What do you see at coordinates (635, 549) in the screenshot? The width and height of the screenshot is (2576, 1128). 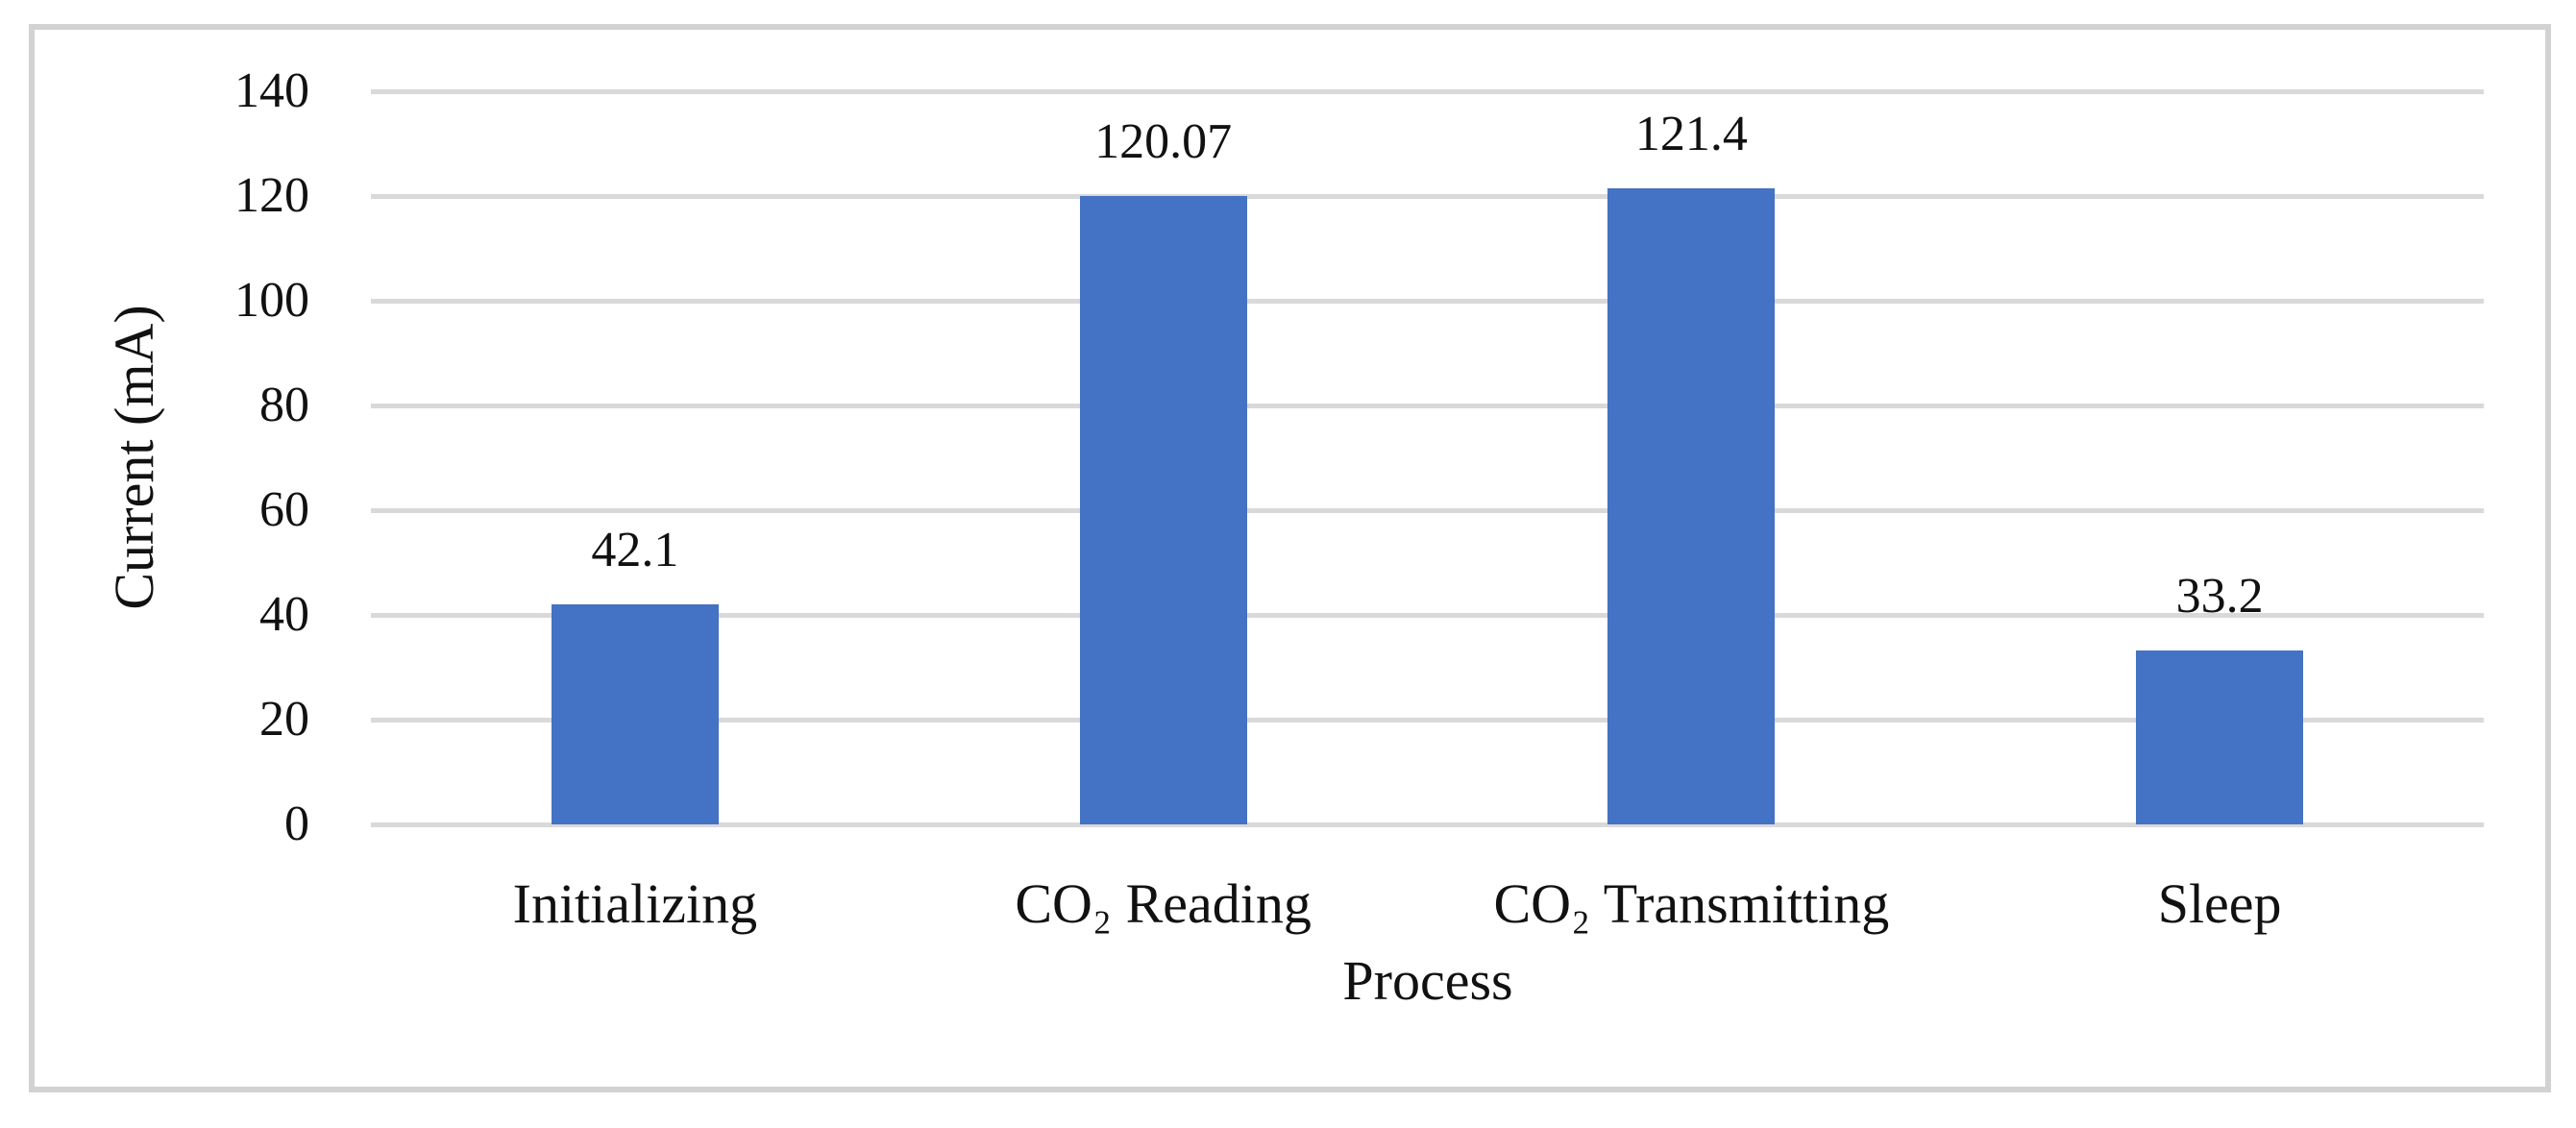 I see `bar-value-label: 42.1` at bounding box center [635, 549].